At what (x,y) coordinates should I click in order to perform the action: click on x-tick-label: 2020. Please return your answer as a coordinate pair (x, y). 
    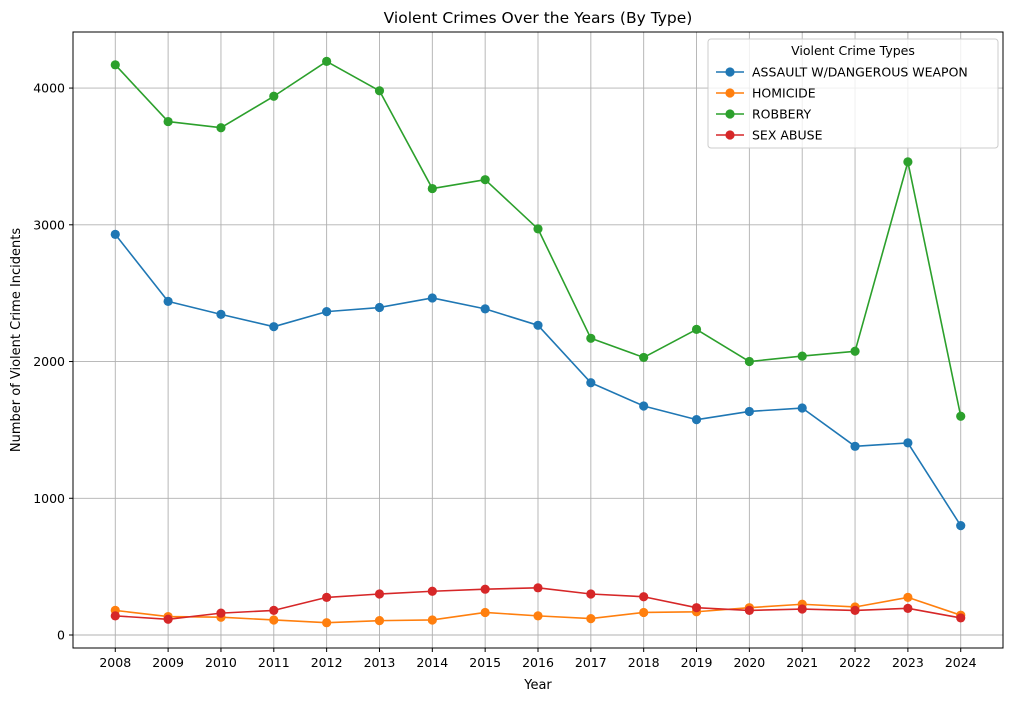
    Looking at the image, I should click on (749, 662).